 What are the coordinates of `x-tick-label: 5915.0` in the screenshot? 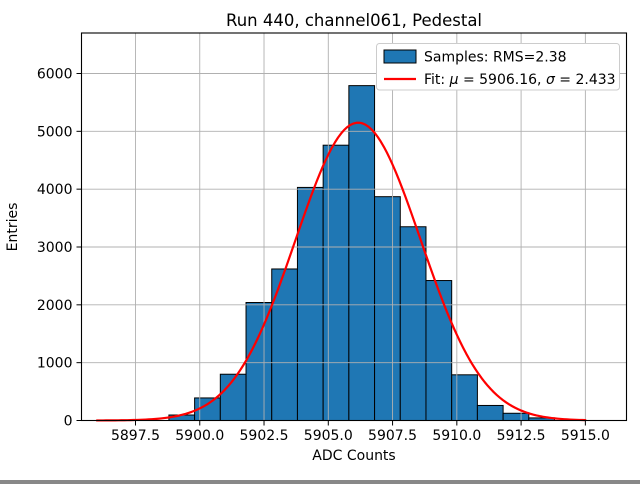 It's located at (585, 436).